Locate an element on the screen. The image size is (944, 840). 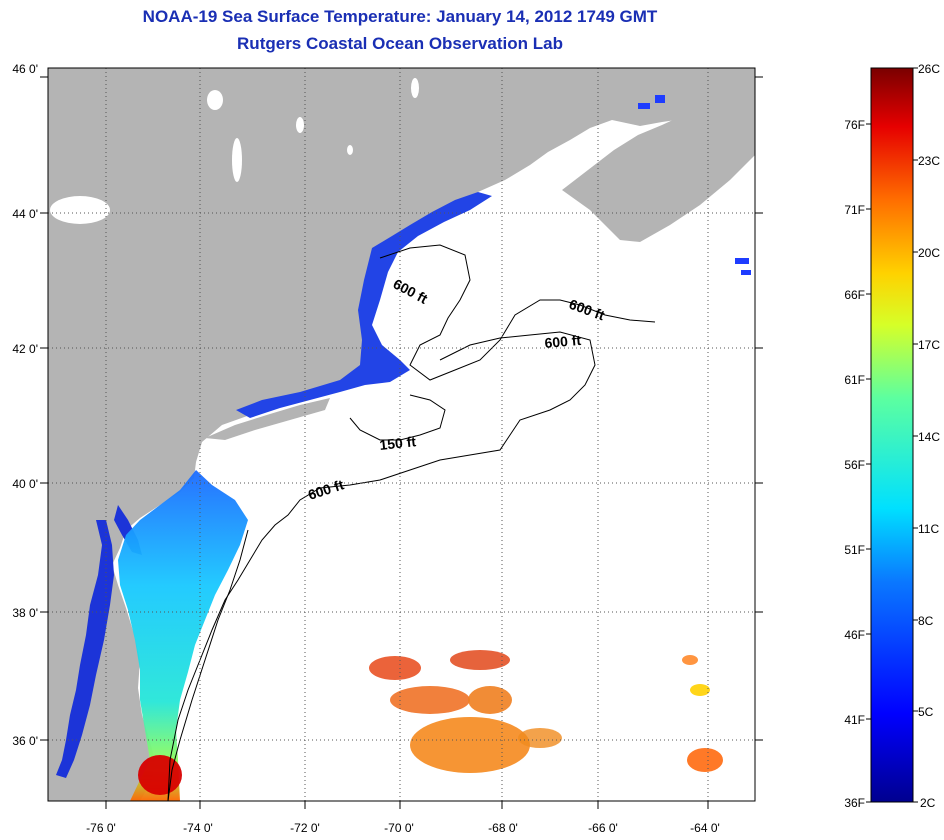
chesapeake-bay is located at coordinates (85, 649).